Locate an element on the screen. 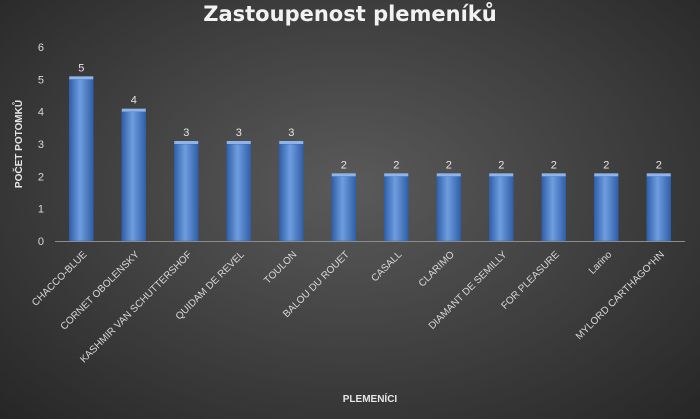  x-tick-label: MYLORD CARTHAGO*HN is located at coordinates (620, 295).